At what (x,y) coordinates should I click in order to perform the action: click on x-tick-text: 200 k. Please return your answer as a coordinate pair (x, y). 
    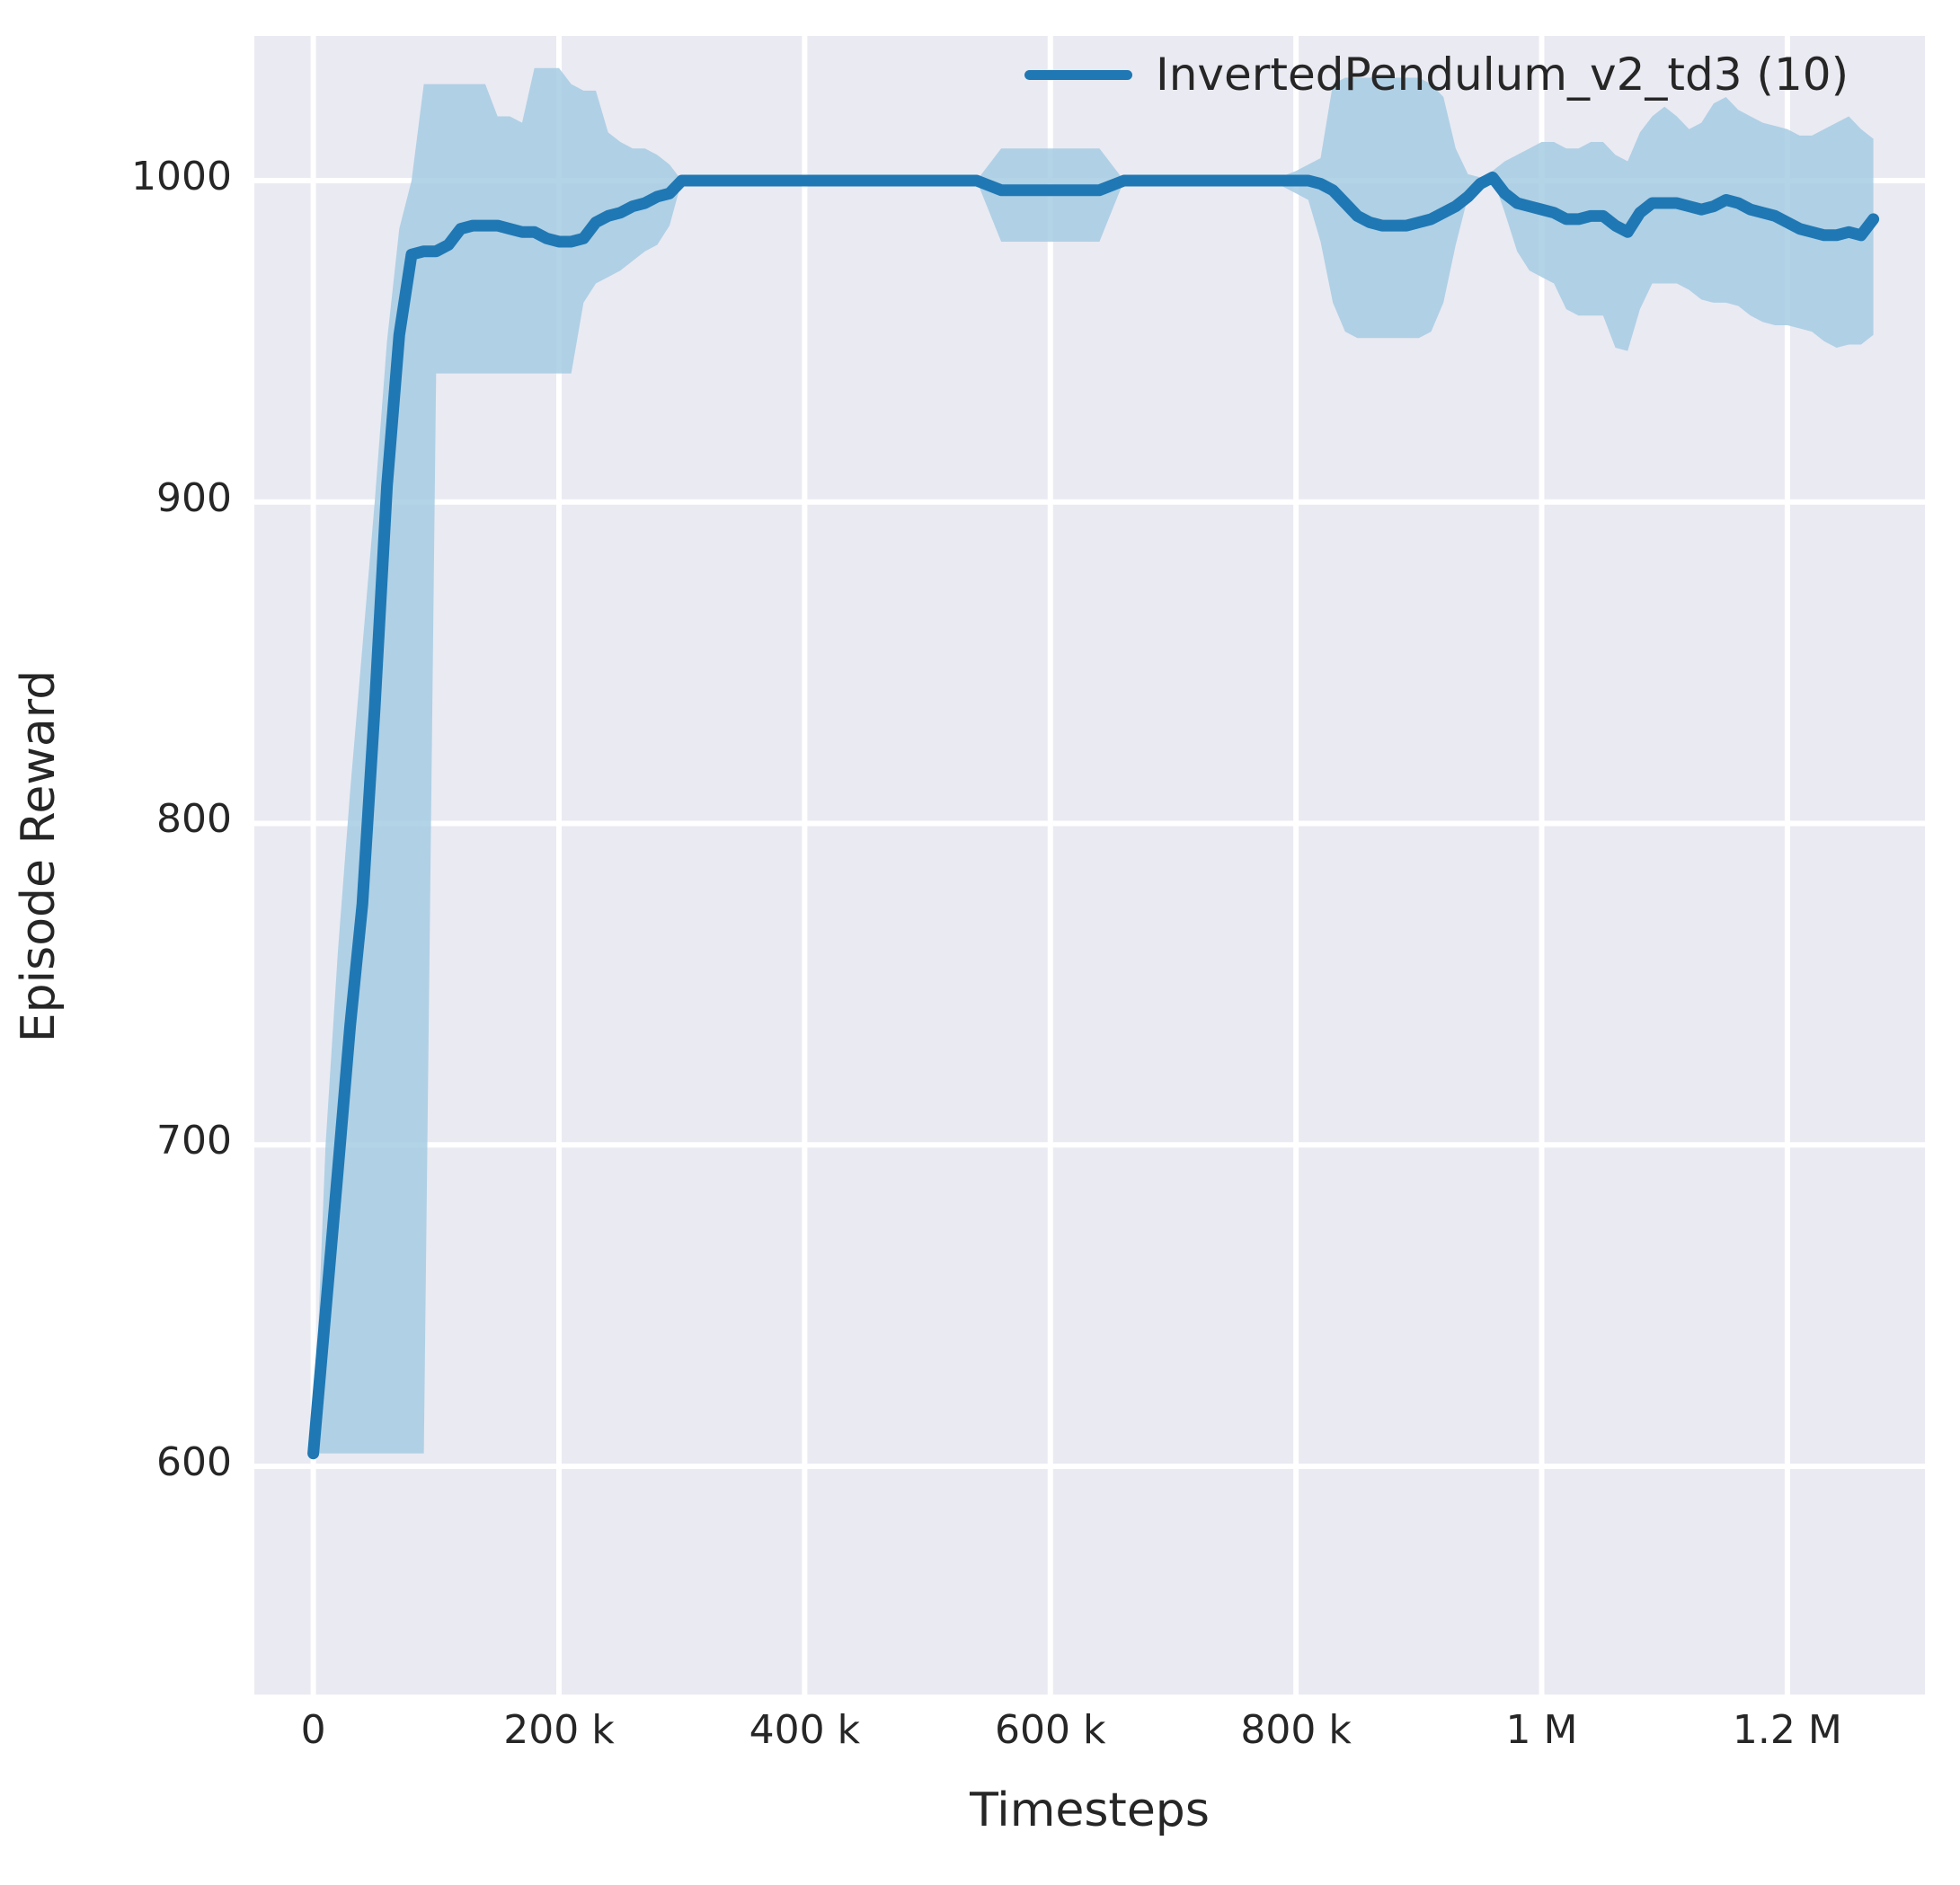
    Looking at the image, I should click on (559, 1730).